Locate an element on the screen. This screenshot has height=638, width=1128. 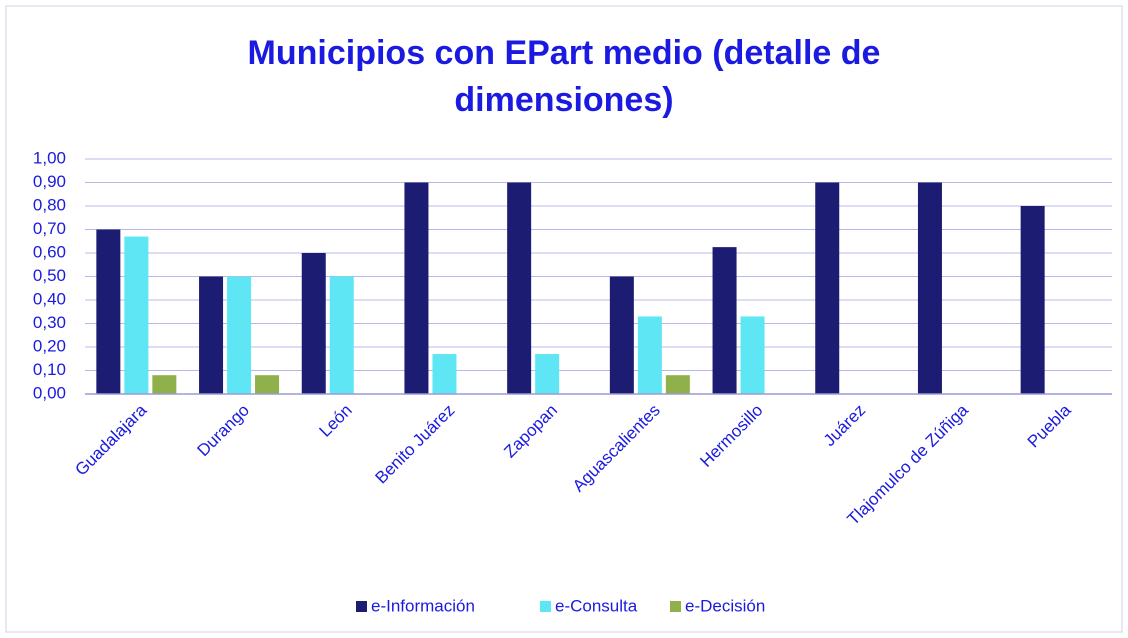
y-tick-label: 0,50 is located at coordinates (49, 275).